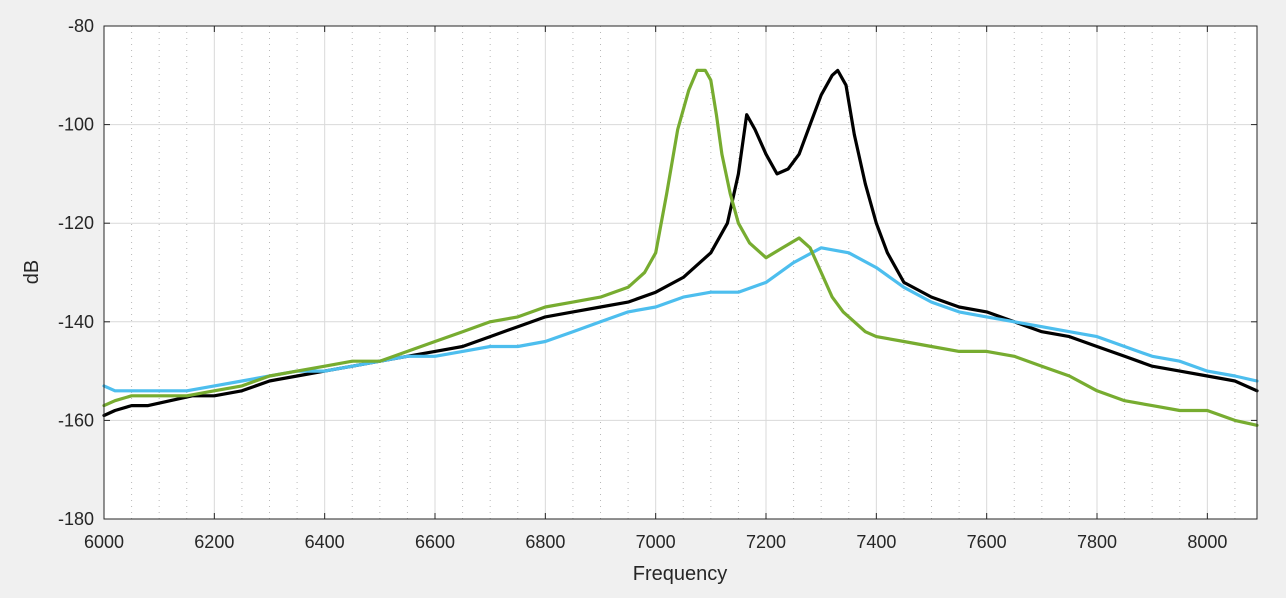 The image size is (1286, 598). I want to click on x-tick-label: 7600, so click(987, 542).